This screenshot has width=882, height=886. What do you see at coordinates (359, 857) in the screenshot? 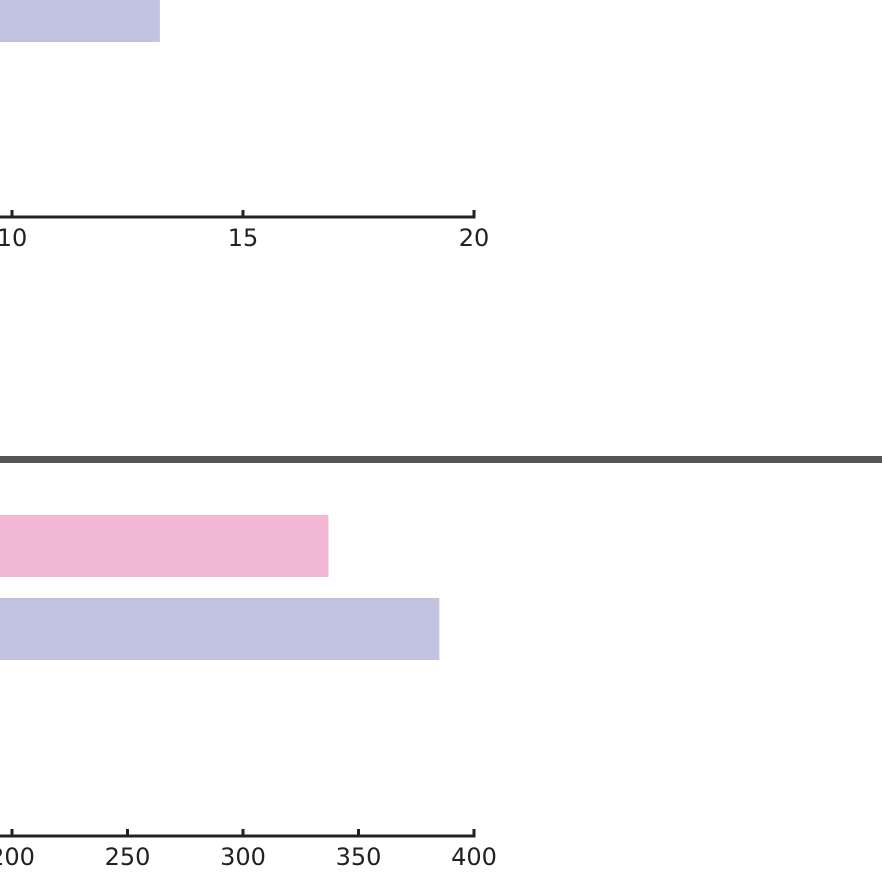
I see `x-tick-label: 350` at bounding box center [359, 857].